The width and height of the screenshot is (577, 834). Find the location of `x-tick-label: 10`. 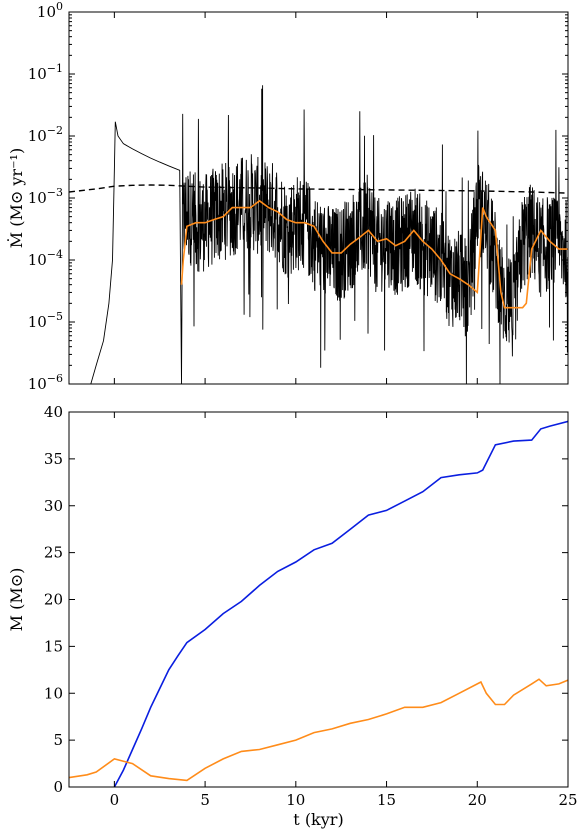

x-tick-label: 10 is located at coordinates (295, 800).